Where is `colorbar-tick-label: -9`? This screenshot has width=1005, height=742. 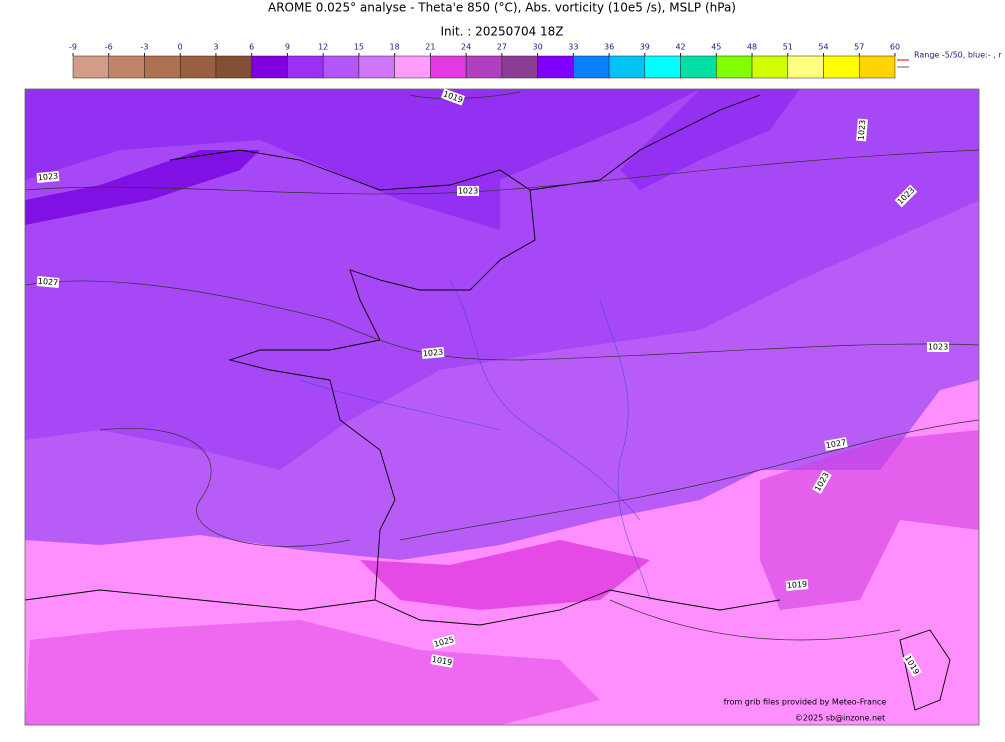
colorbar-tick-label: -9 is located at coordinates (73, 47).